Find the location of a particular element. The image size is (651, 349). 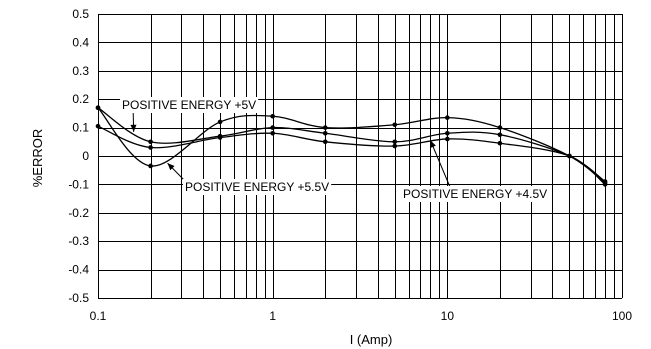

x-tick-label: 0.1 is located at coordinates (98, 316).